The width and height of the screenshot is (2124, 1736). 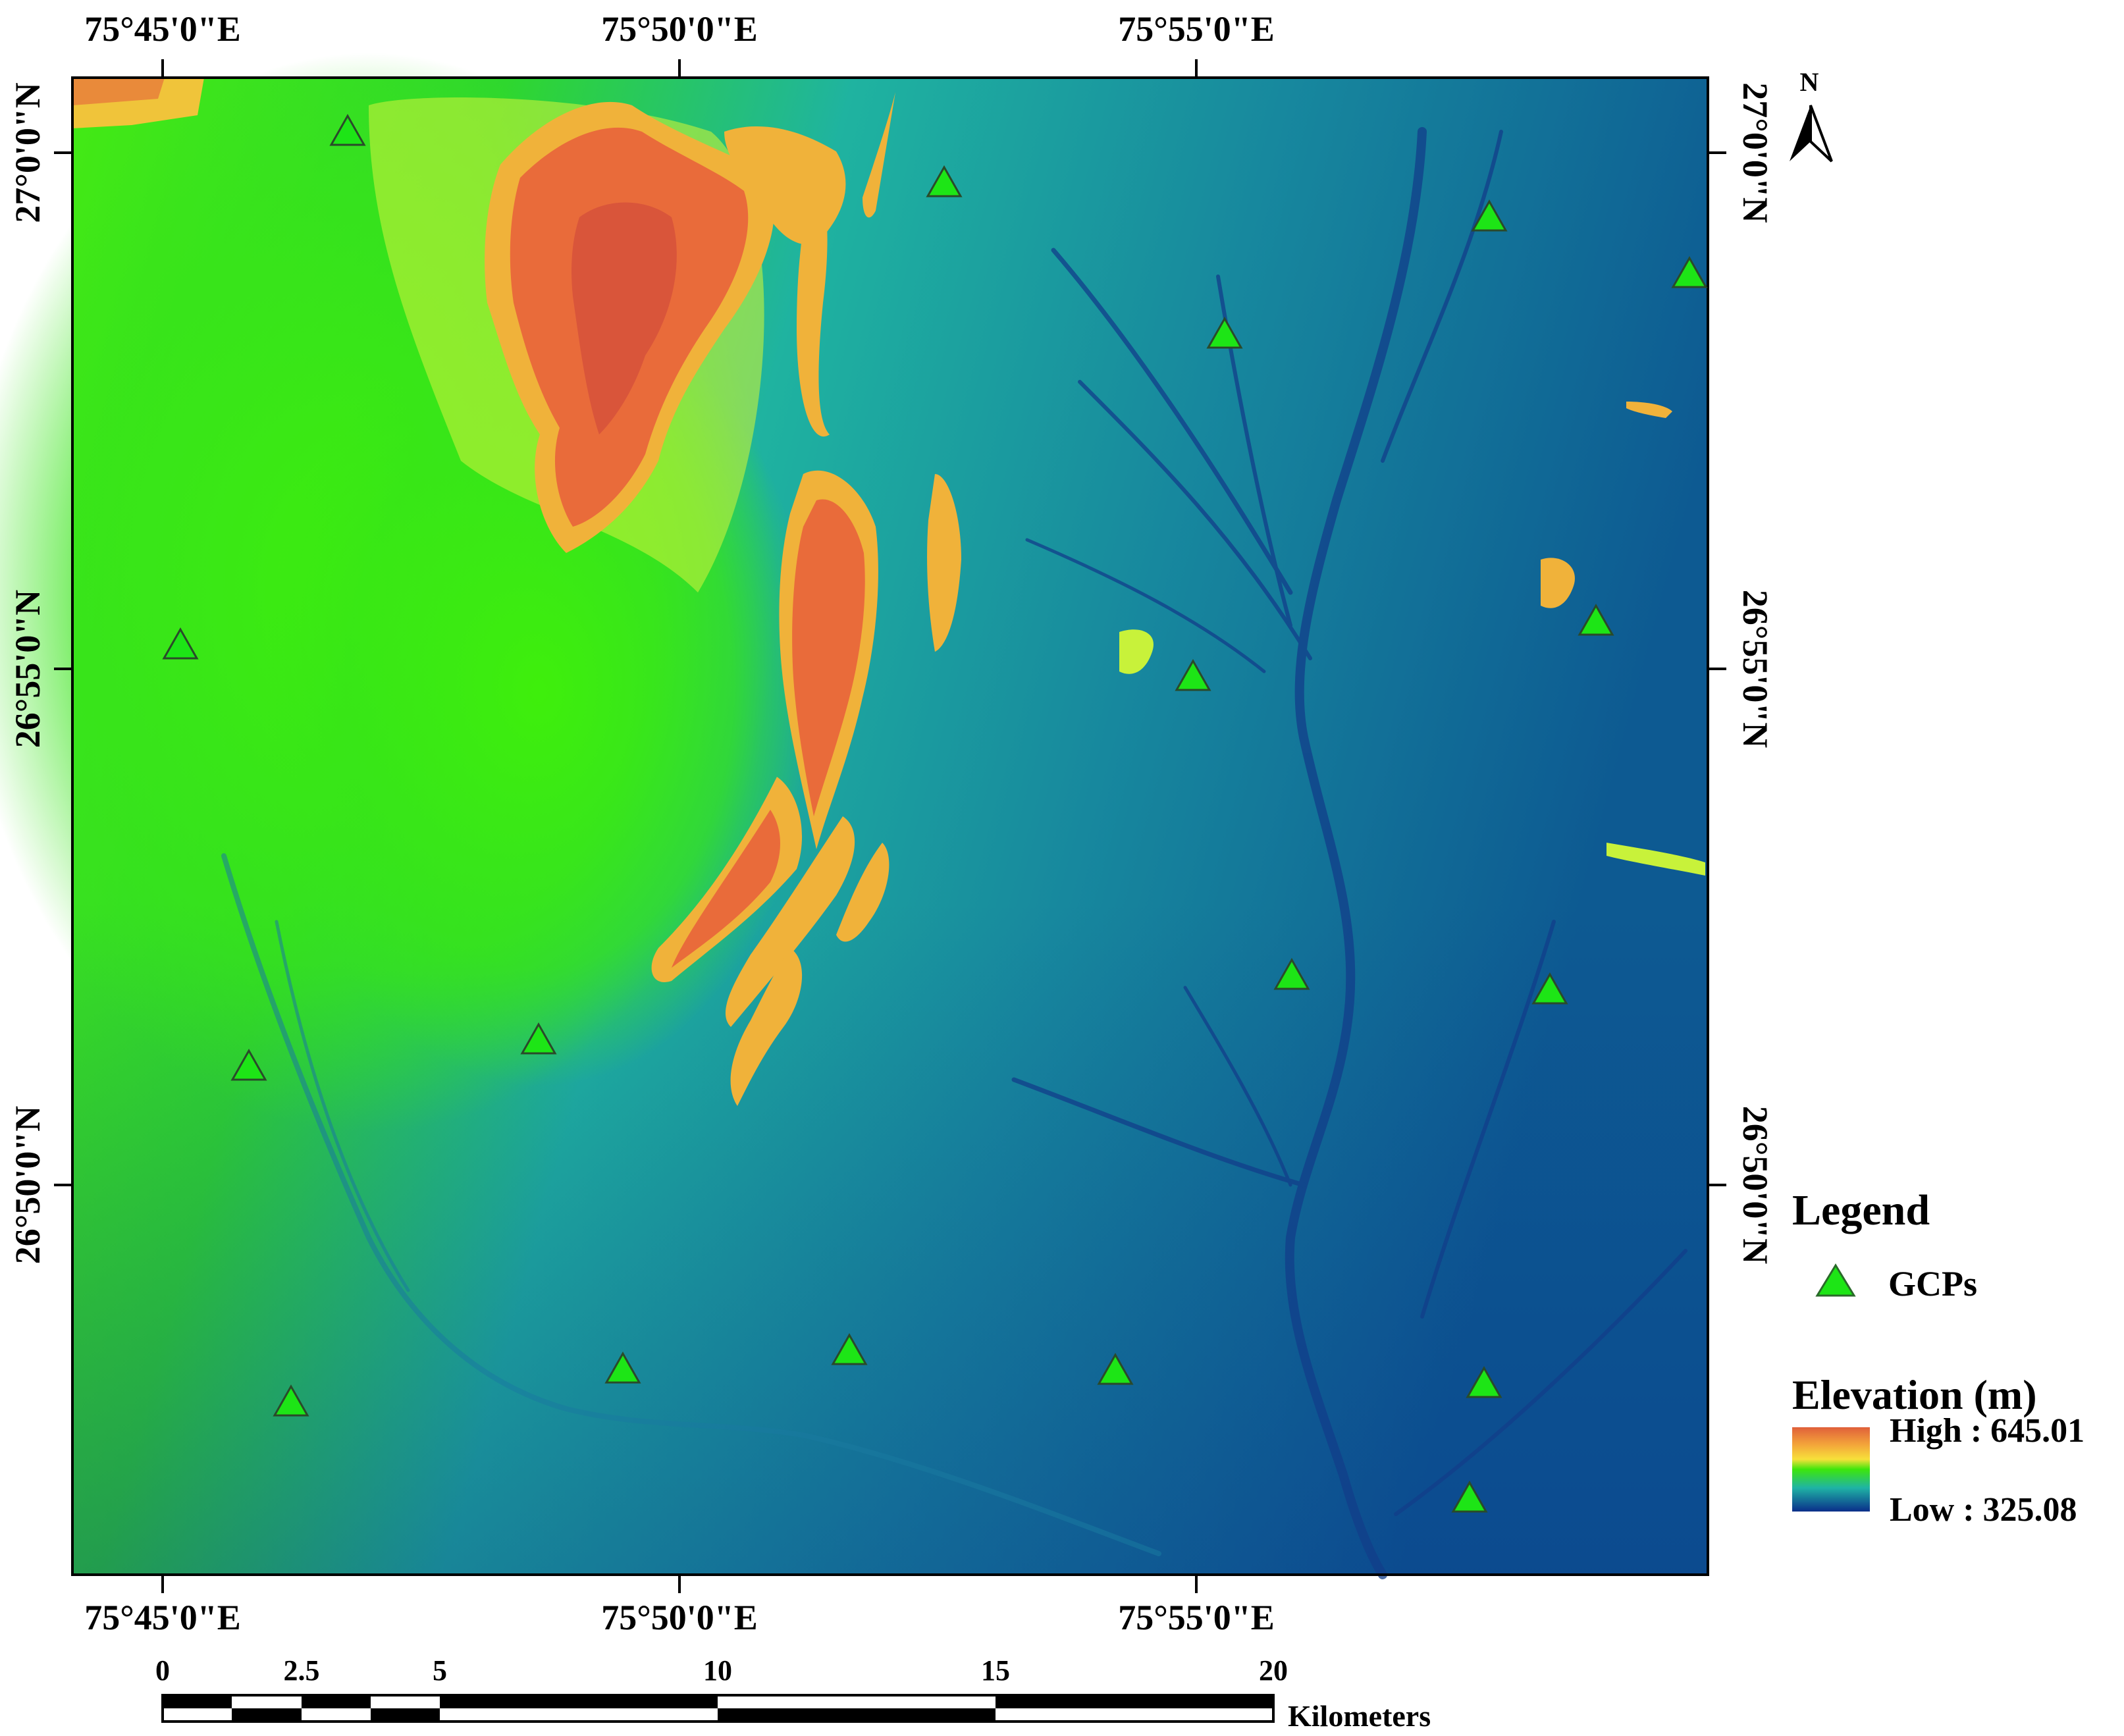 What do you see at coordinates (302, 1670) in the screenshot?
I see `scale-tick-label: 2.5` at bounding box center [302, 1670].